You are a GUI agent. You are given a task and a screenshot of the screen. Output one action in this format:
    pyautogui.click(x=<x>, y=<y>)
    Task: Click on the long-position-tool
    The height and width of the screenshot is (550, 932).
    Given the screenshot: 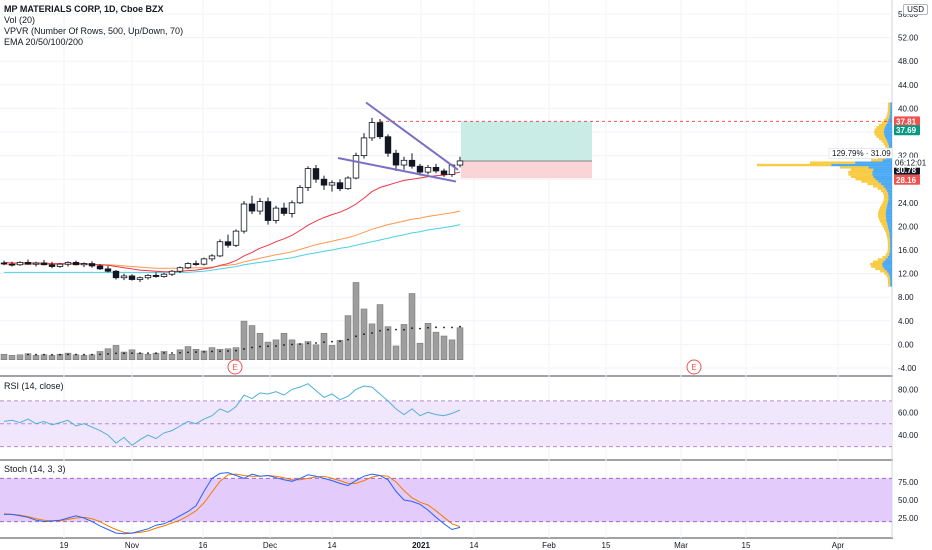 What is the action you would take?
    pyautogui.click(x=636, y=149)
    